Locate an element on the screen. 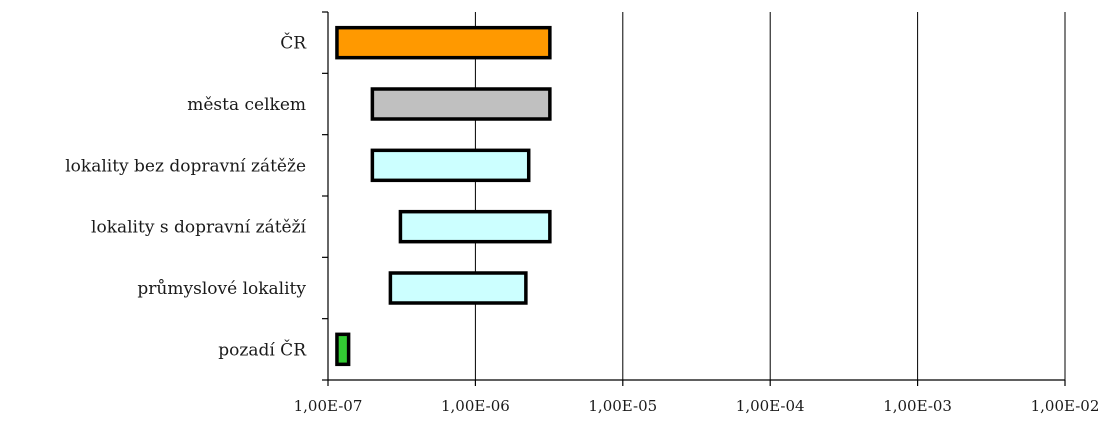  x-tick-label: 1,00E-02 is located at coordinates (1065, 406).